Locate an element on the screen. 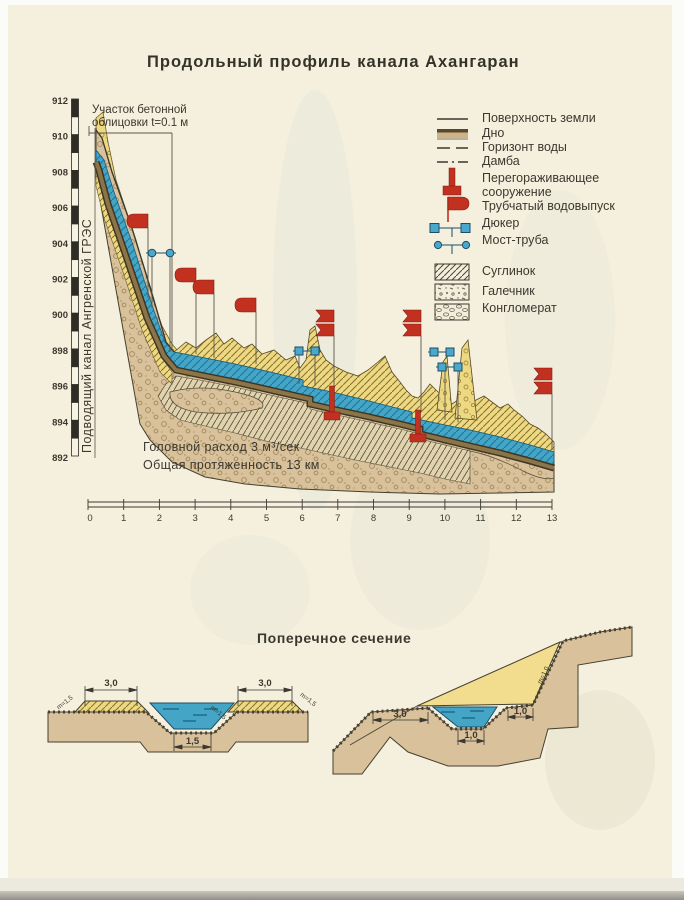 This screenshot has height=900, width=684. page-margin-right is located at coordinates (678, 450).